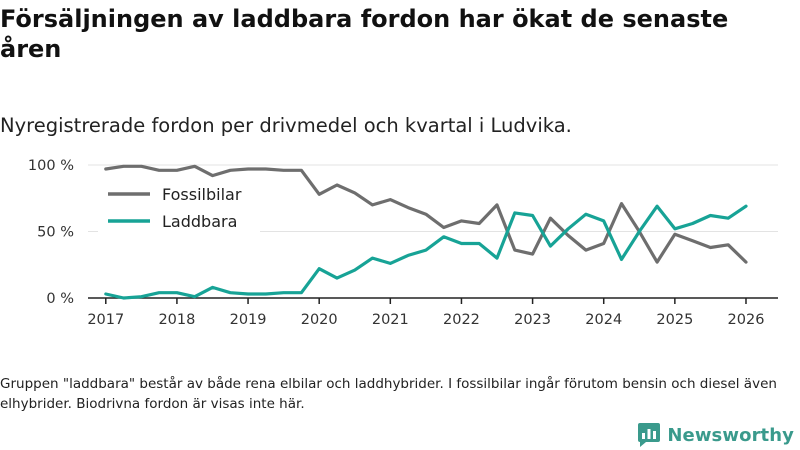 This screenshot has width=800, height=450. Describe the element at coordinates (532, 320) in the screenshot. I see `x-tick-label: 2023` at that location.